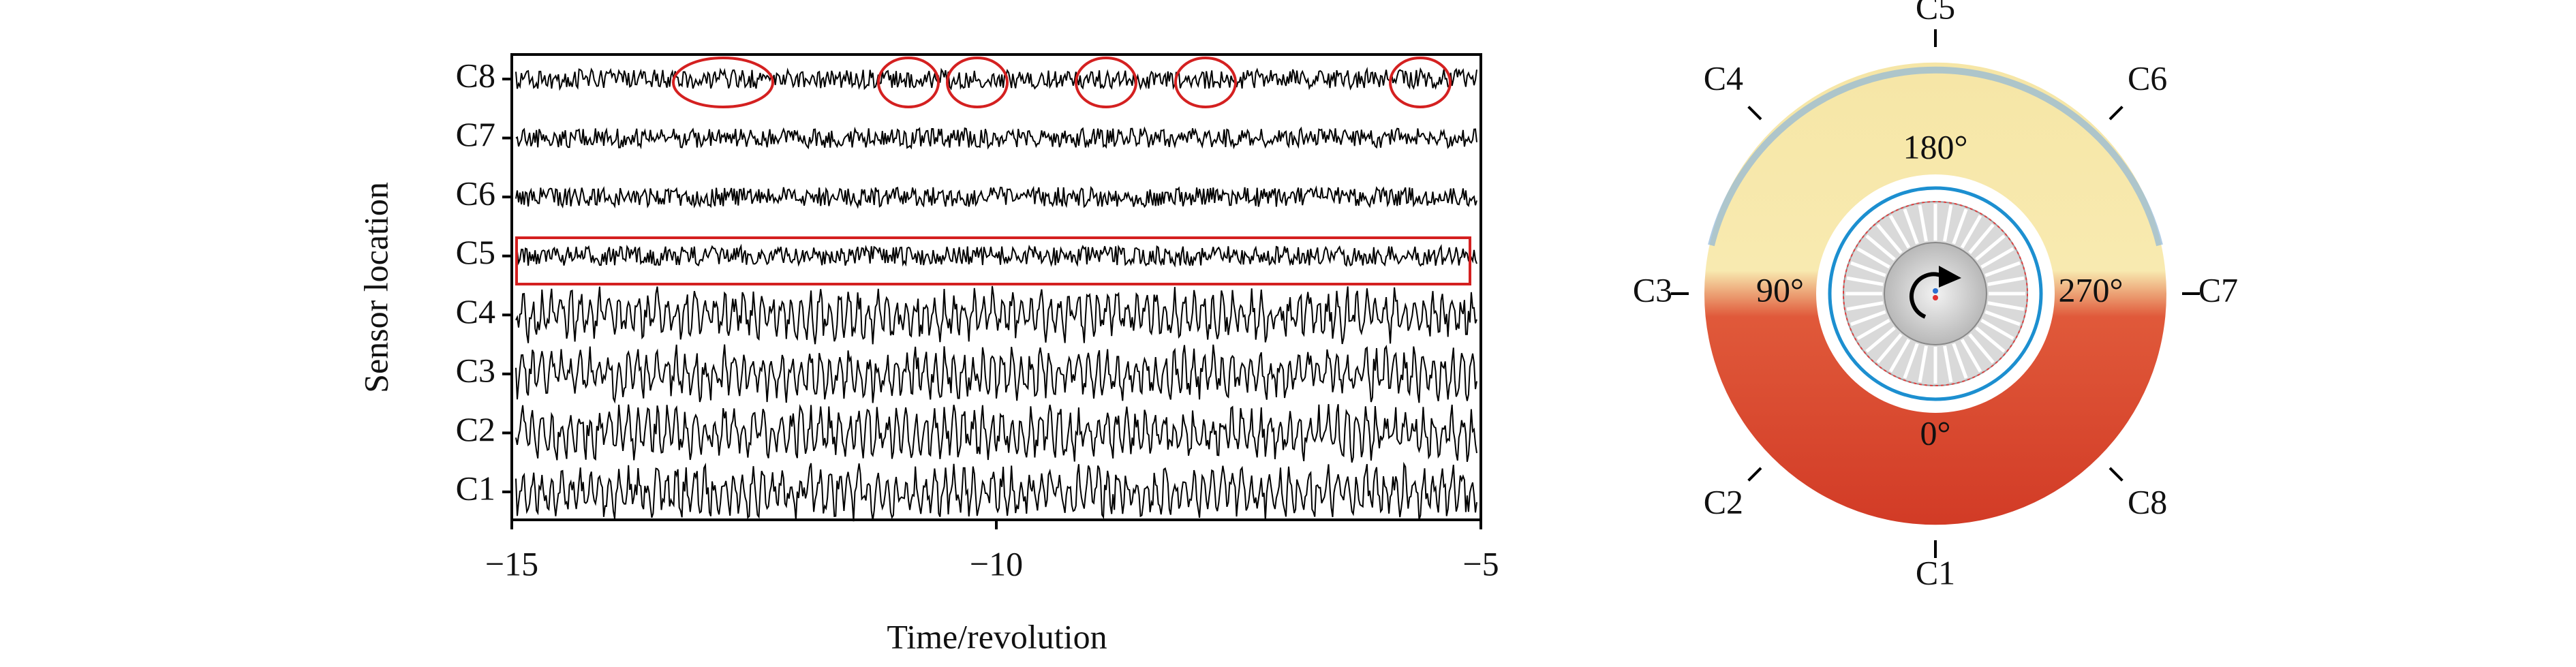 The height and width of the screenshot is (667, 2576). Describe the element at coordinates (476, 370) in the screenshot. I see `y-tick-label: C3` at that location.